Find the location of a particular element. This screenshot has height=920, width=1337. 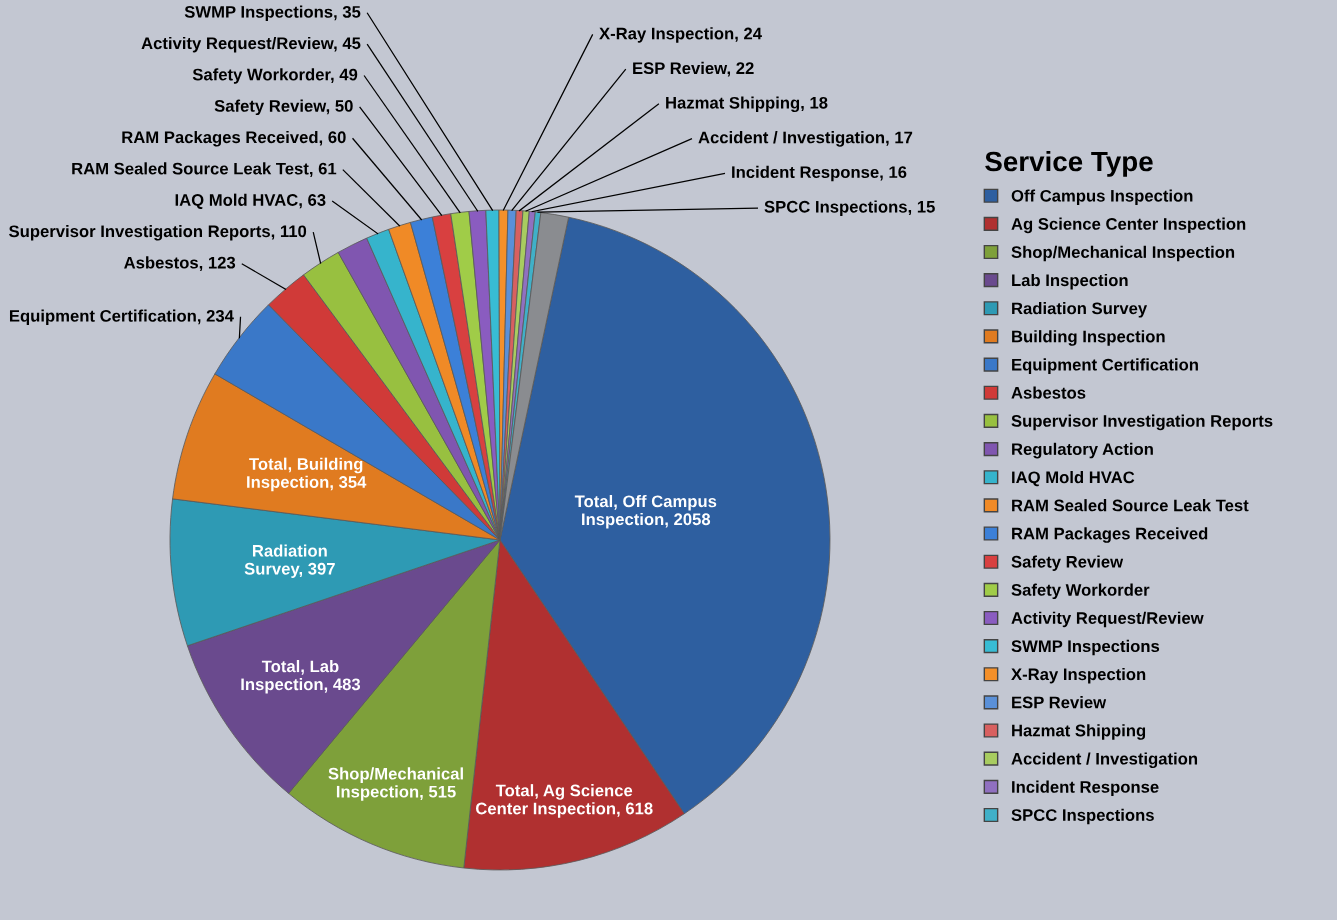

data-label: X-Ray Inspection, 24 is located at coordinates (680, 35).